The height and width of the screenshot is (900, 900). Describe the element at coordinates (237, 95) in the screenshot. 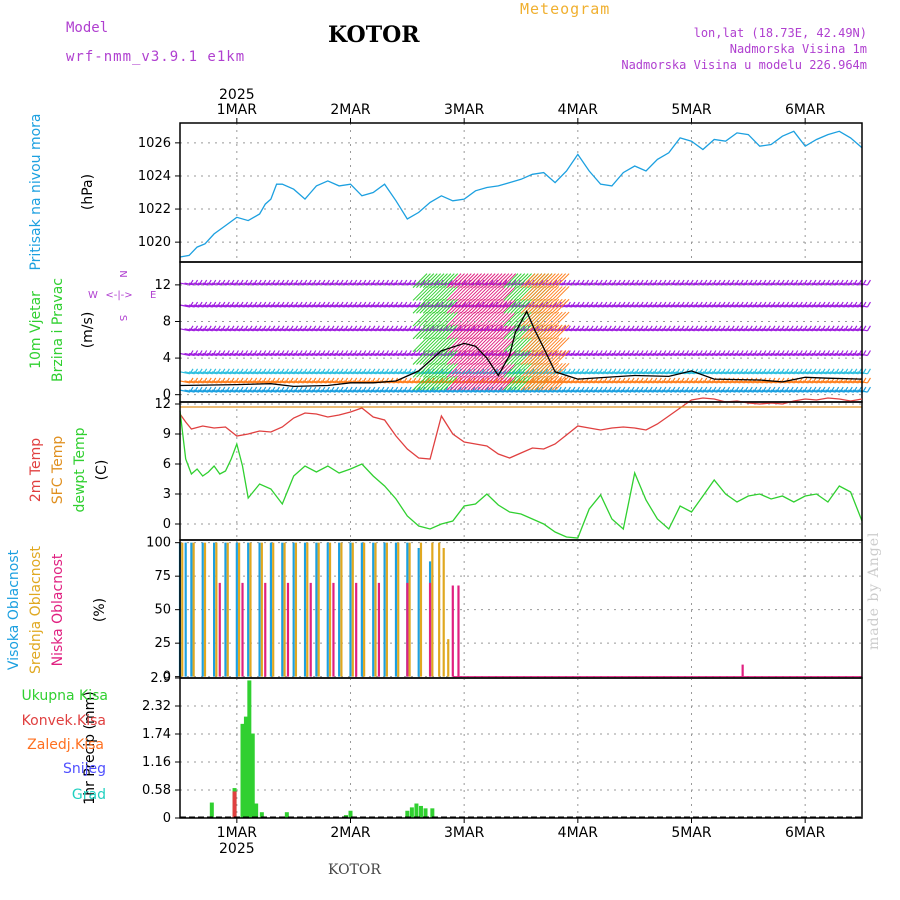

I see `year-label-top: 2025` at that location.